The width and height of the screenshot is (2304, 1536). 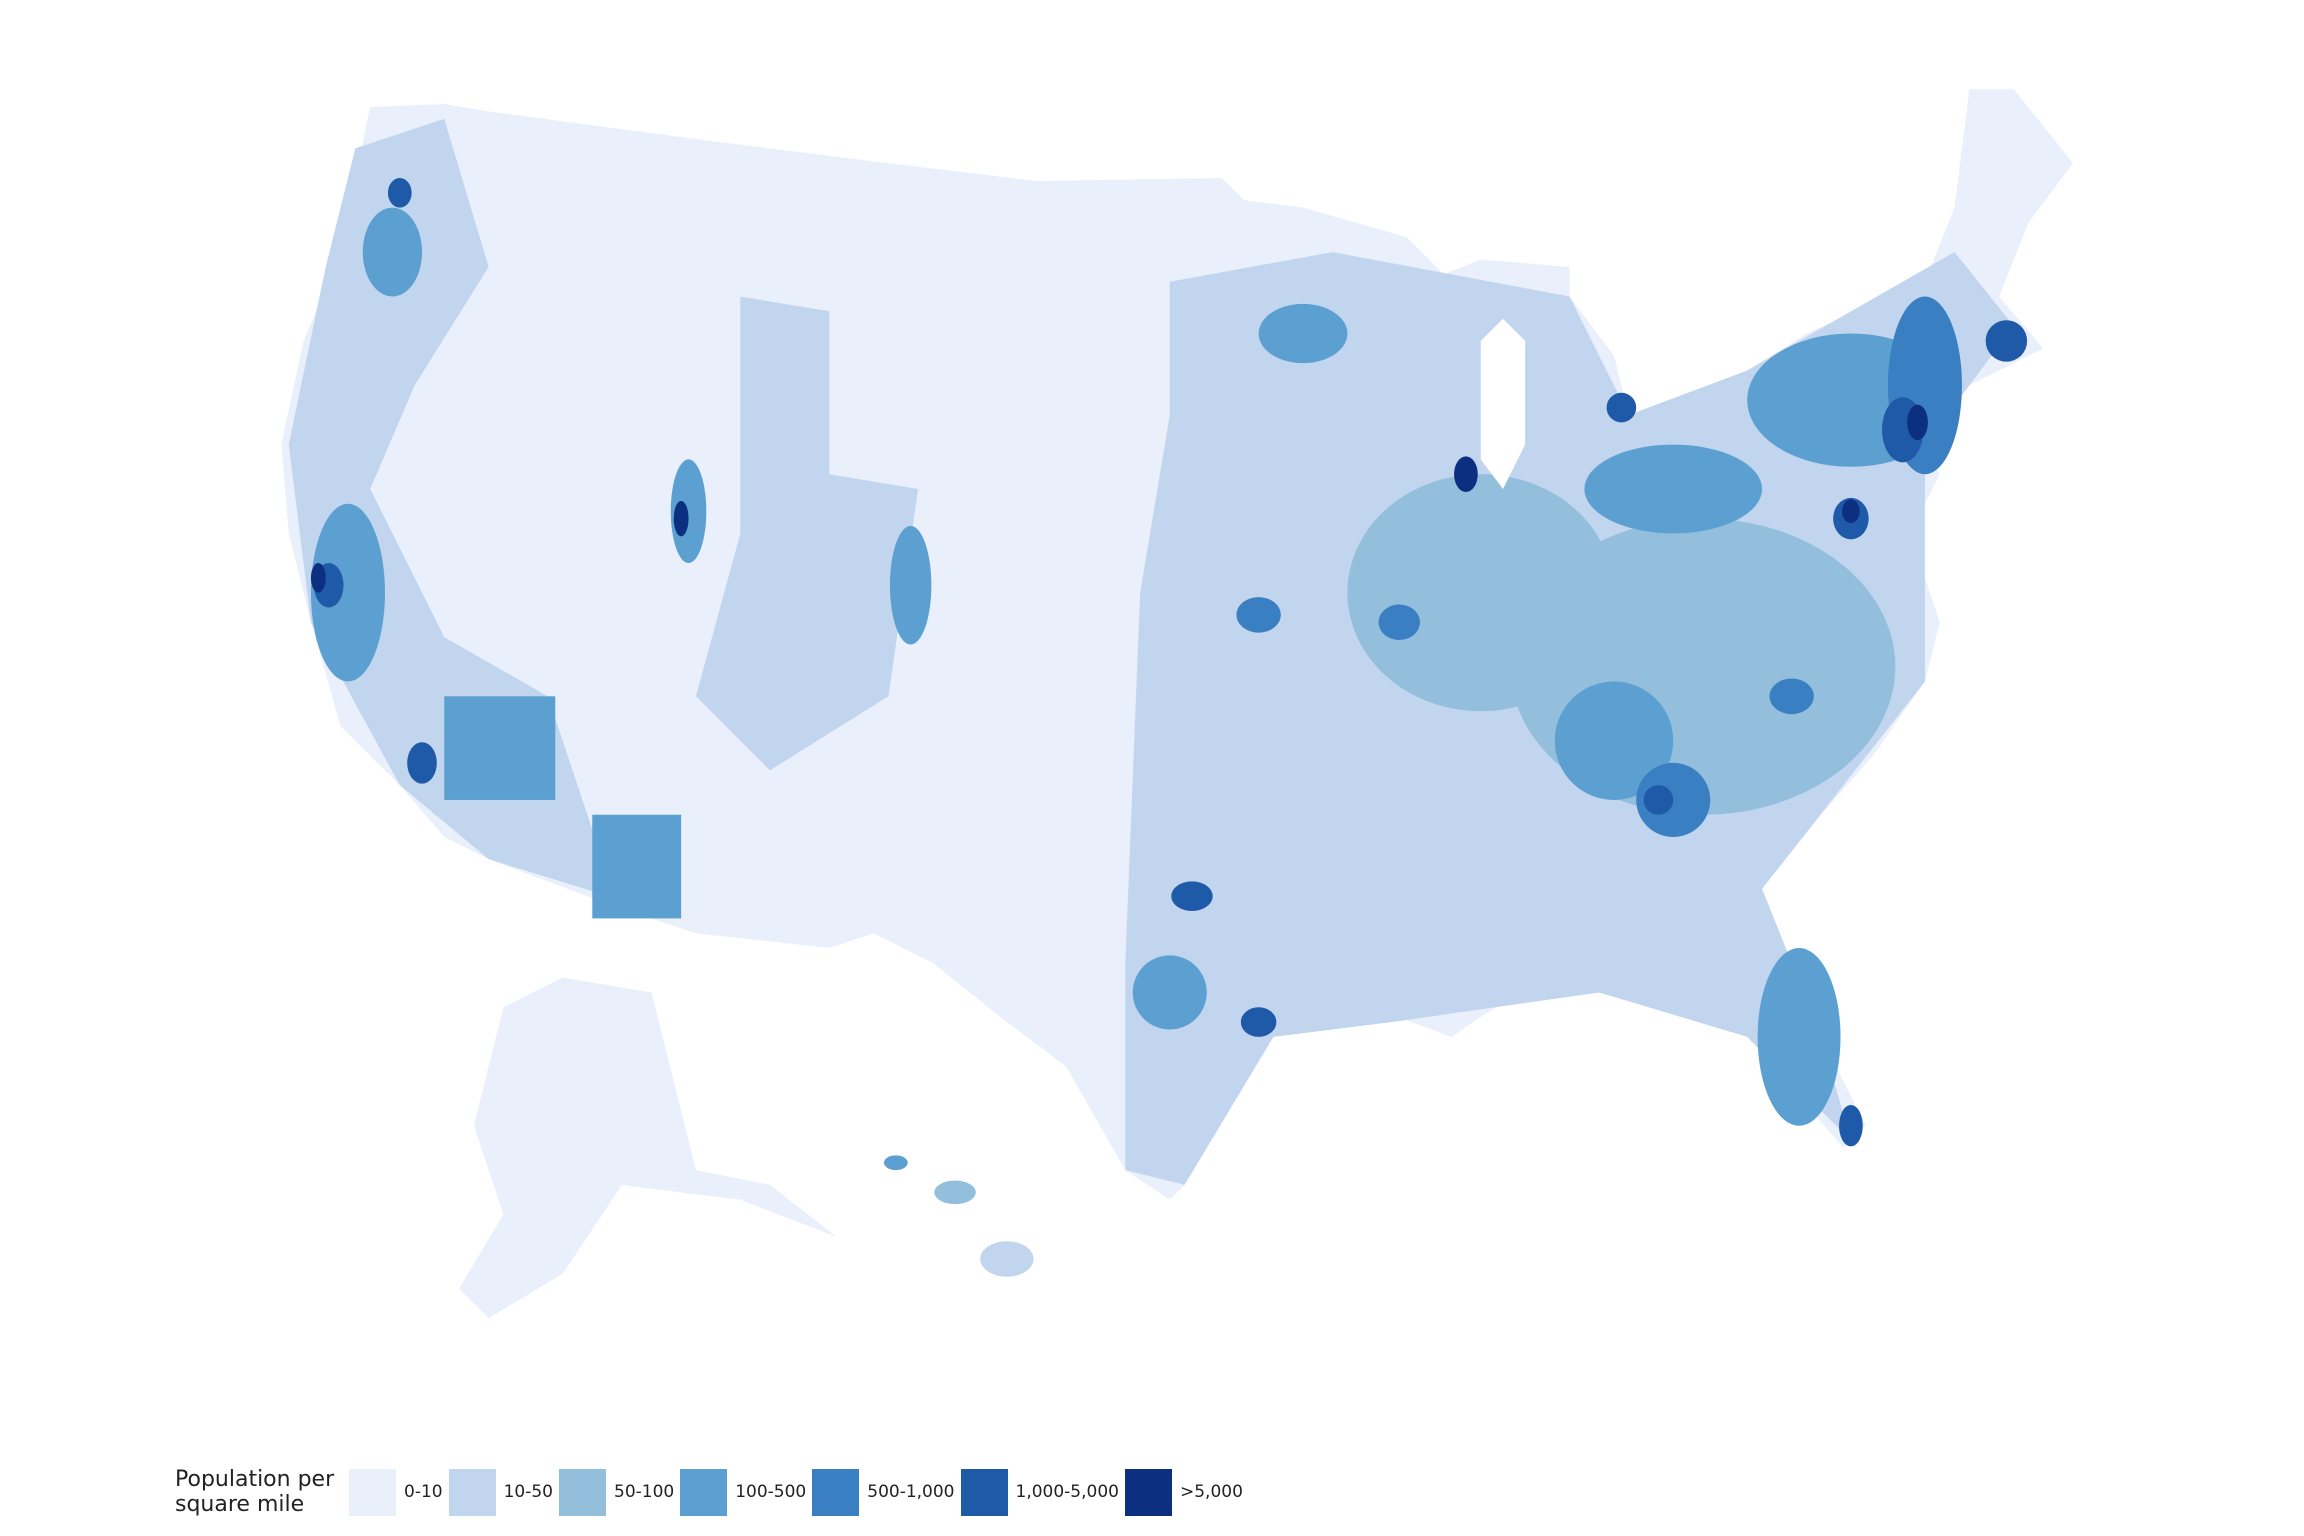 What do you see at coordinates (1067, 1492) in the screenshot?
I see `legend-label: 1,000-5,000` at bounding box center [1067, 1492].